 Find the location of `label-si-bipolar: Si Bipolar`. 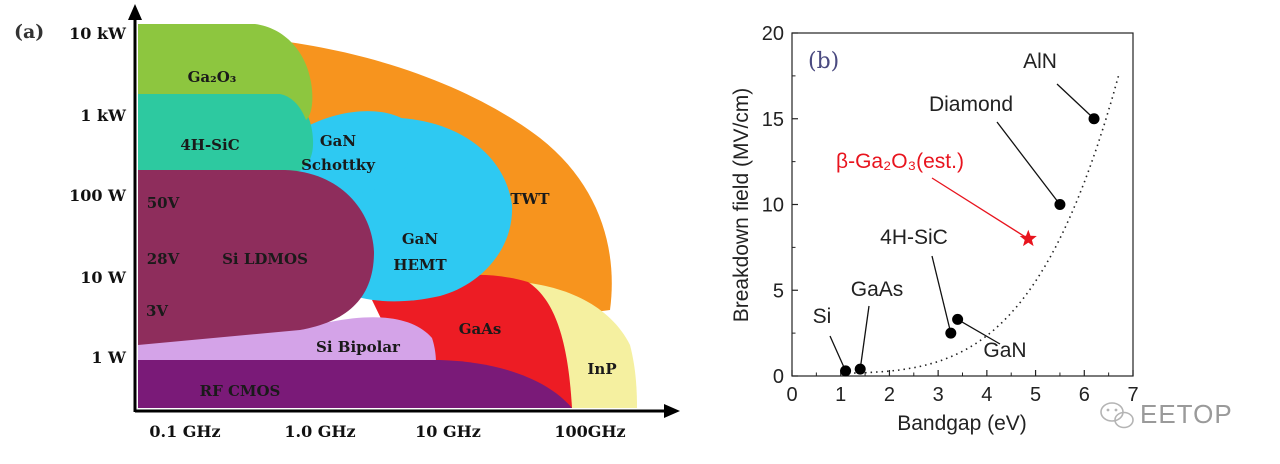

label-si-bipolar: Si Bipolar is located at coordinates (358, 347).